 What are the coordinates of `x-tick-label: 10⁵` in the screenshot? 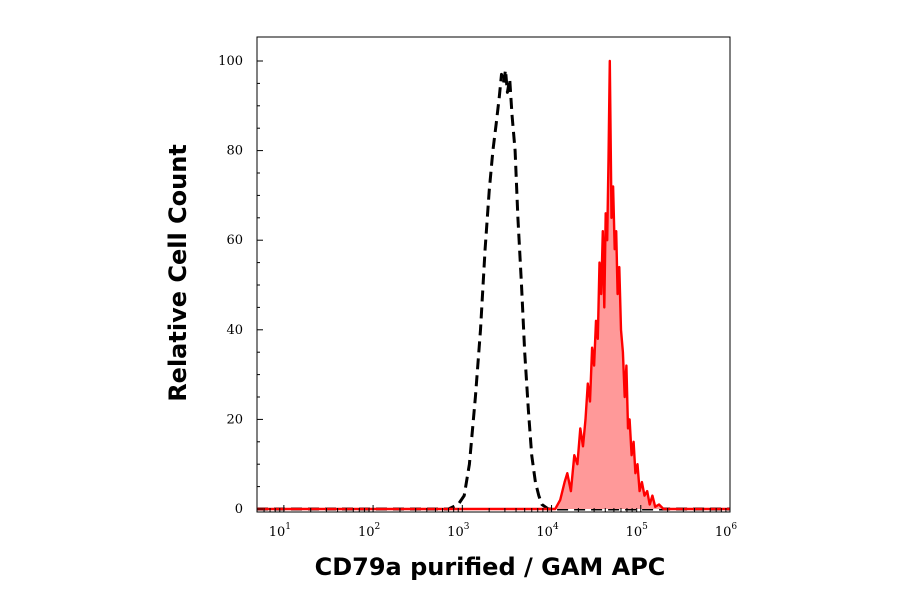 It's located at (637, 531).